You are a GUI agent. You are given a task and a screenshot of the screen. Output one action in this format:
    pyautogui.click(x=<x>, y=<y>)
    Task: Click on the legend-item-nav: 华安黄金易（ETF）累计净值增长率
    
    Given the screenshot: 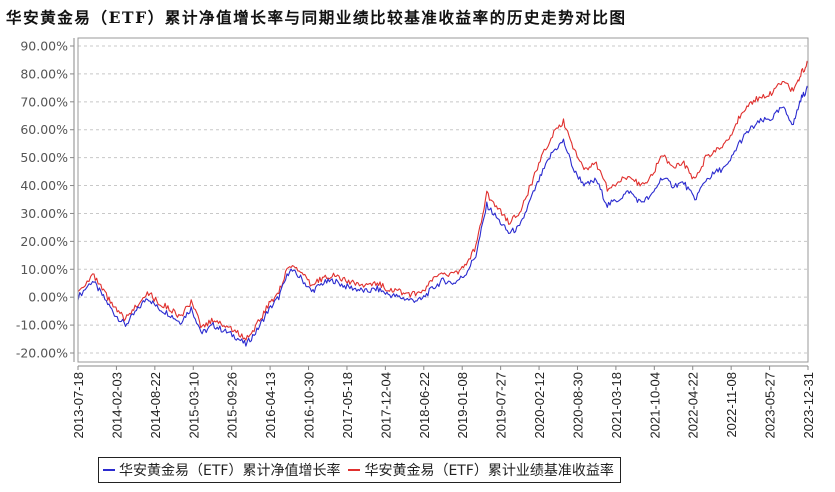 What is the action you would take?
    pyautogui.click(x=221, y=470)
    